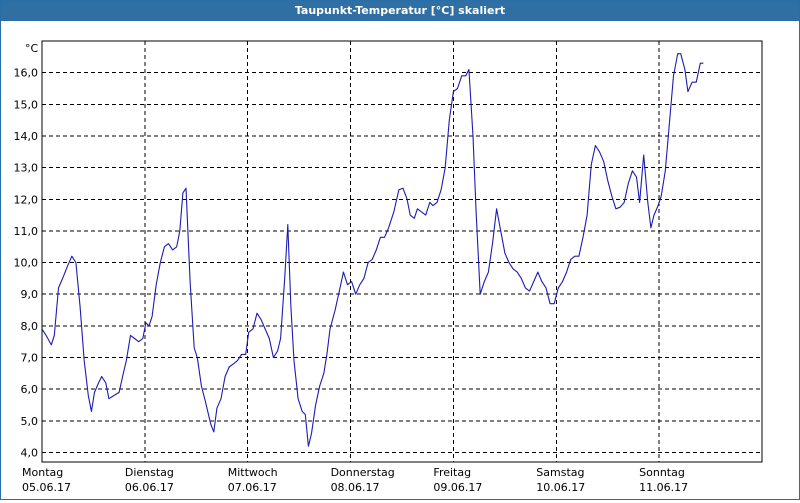  I want to click on x-tick-date-label: 10.06.17, so click(560, 487).